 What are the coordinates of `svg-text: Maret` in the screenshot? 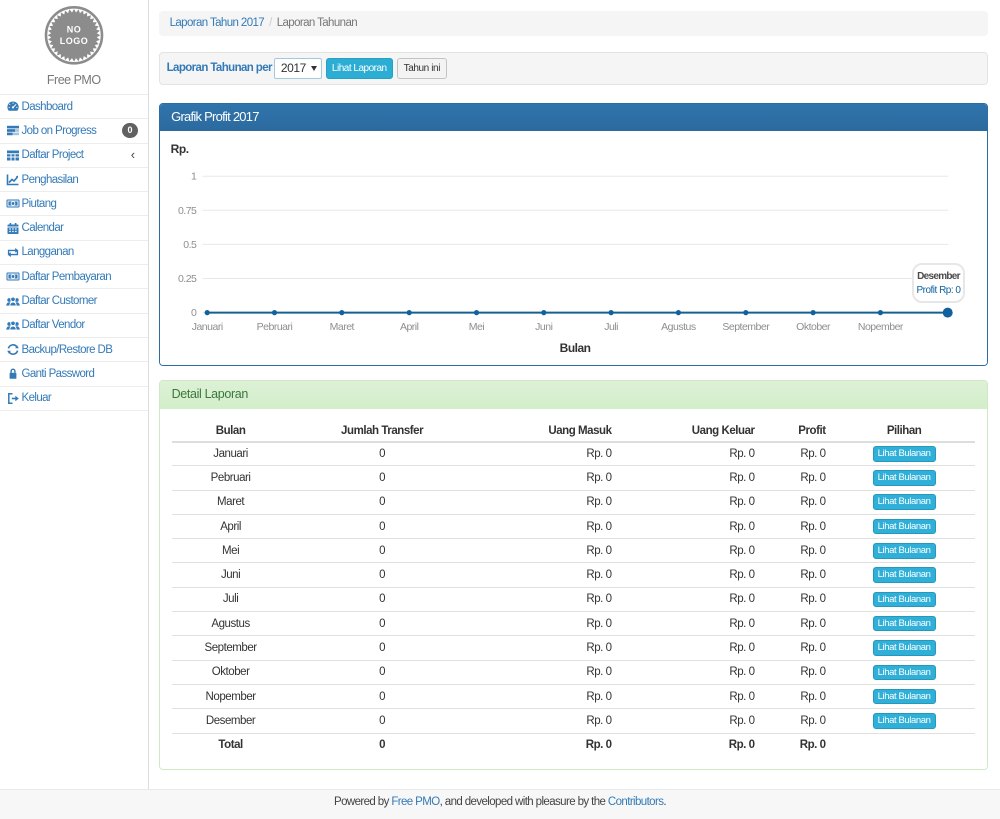 It's located at (341, 327).